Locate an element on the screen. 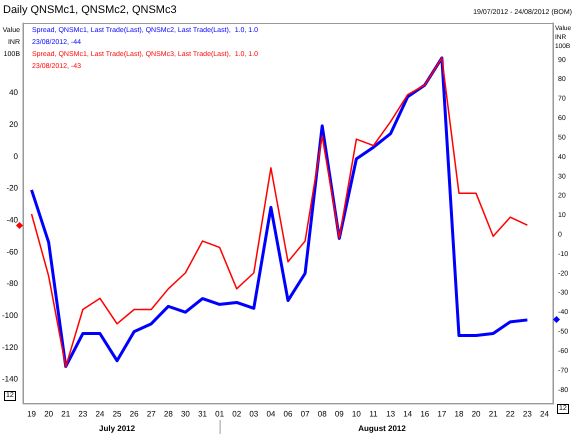 This screenshot has width=574, height=440. y-tick-label: -140 is located at coordinates (10, 379).